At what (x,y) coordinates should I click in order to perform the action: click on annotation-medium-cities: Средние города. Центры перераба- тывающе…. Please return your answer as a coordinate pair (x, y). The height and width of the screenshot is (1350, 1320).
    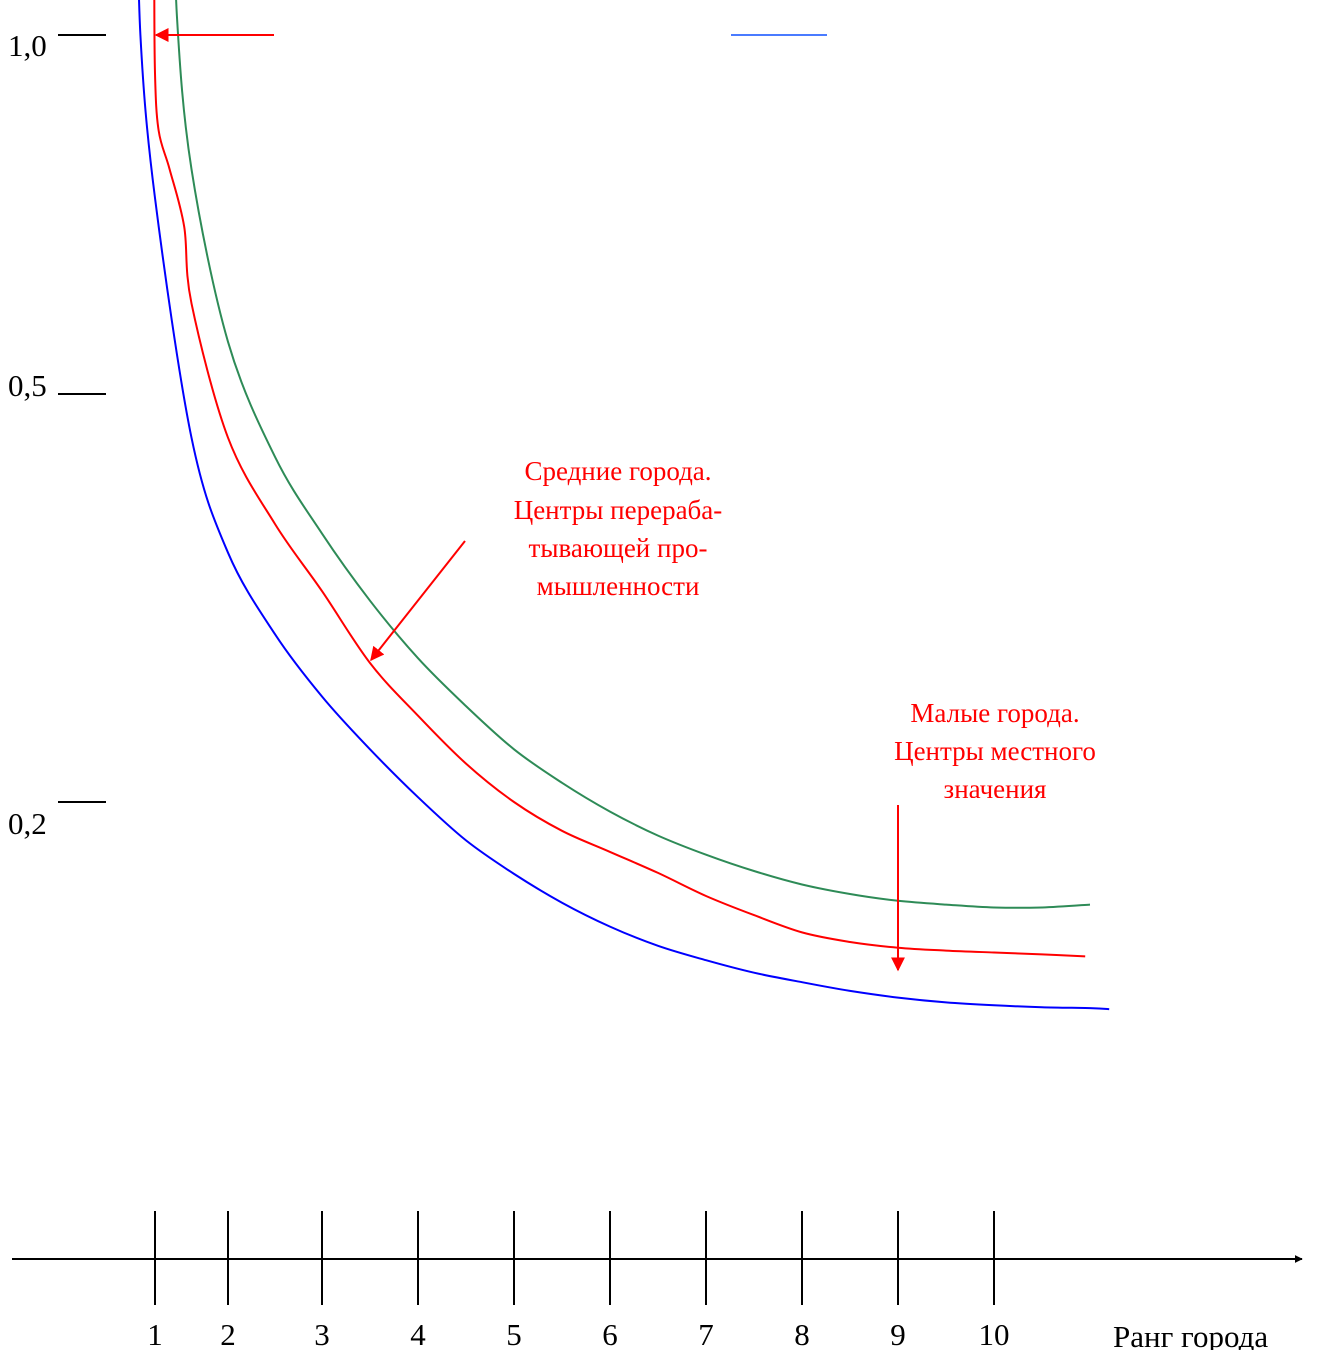
    Looking at the image, I should click on (546, 559).